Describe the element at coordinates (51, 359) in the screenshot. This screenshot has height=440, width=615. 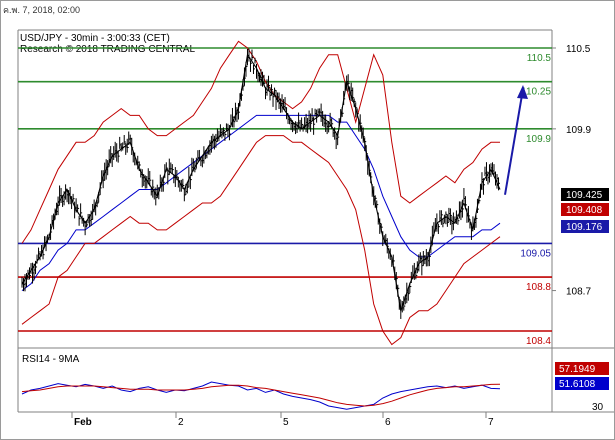
I see `rsi-title: RSI14 - 9MA` at that location.